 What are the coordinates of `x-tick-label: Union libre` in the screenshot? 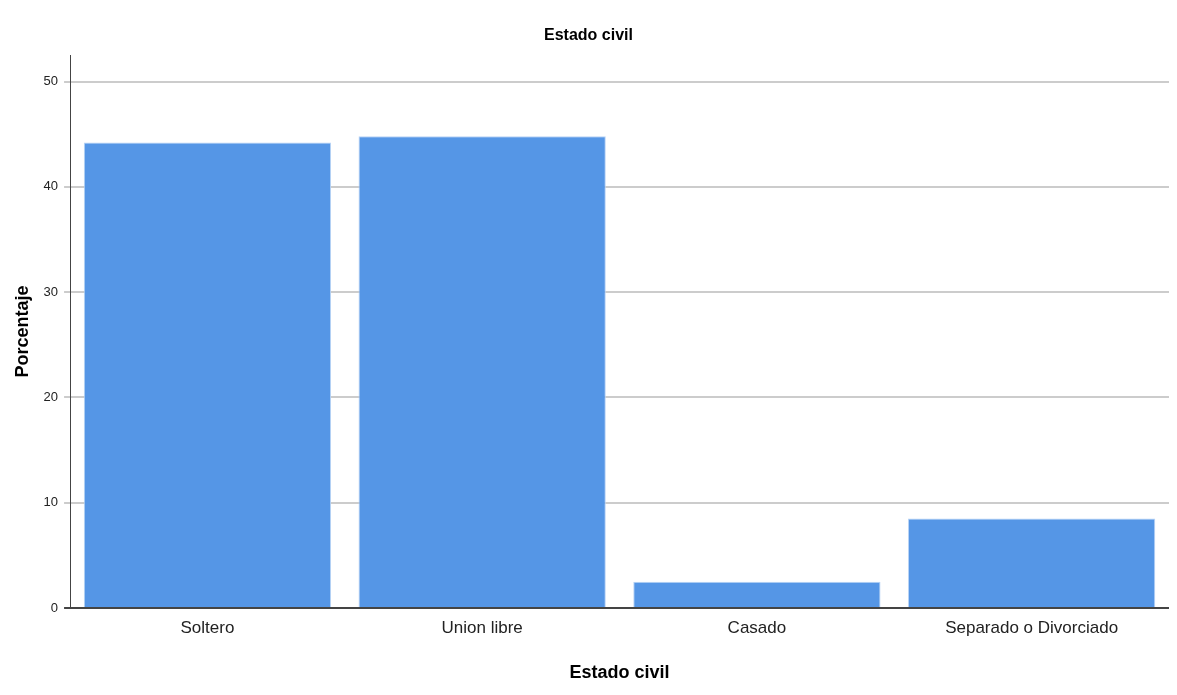 It's located at (482, 627).